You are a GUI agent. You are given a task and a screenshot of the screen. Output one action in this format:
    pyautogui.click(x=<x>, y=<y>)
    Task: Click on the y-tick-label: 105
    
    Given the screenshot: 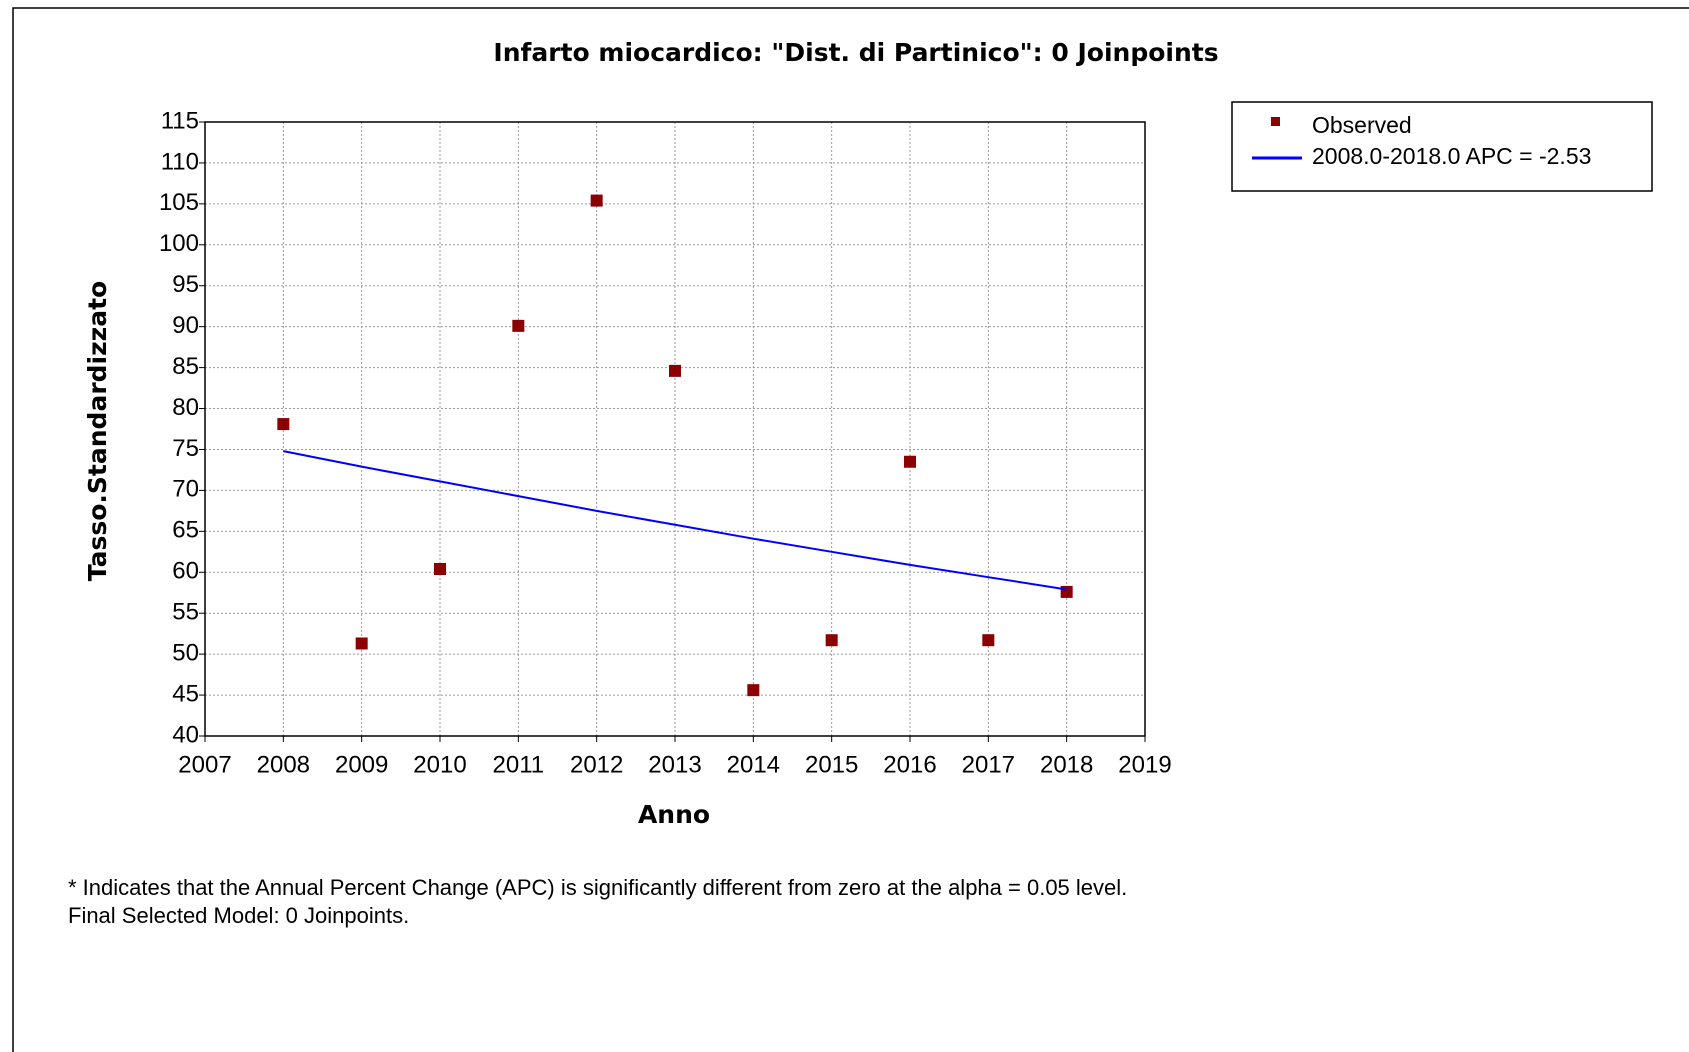 What is the action you would take?
    pyautogui.click(x=179, y=202)
    